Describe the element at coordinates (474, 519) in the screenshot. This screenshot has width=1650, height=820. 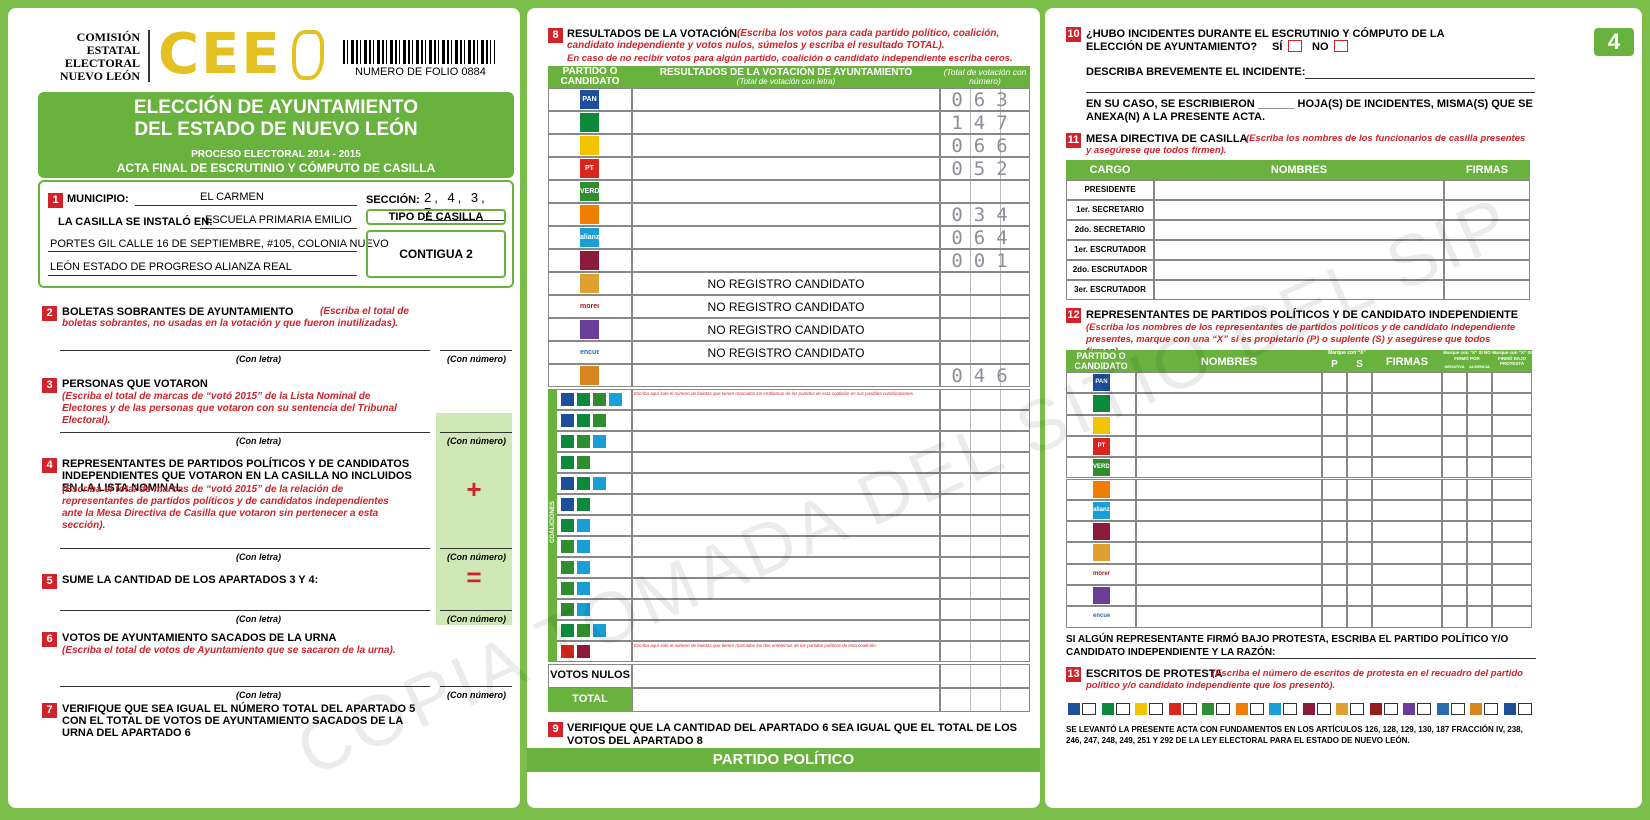
I see `number-column` at that location.